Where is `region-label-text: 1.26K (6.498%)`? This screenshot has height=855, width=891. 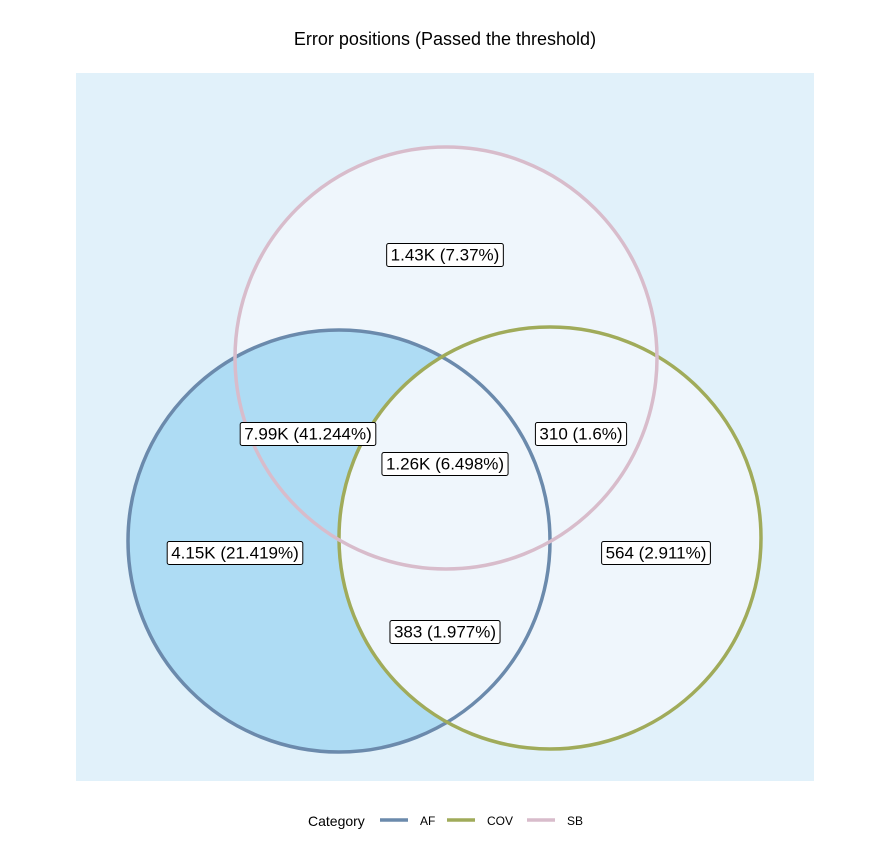
region-label-text: 1.26K (6.498%) is located at coordinates (445, 464).